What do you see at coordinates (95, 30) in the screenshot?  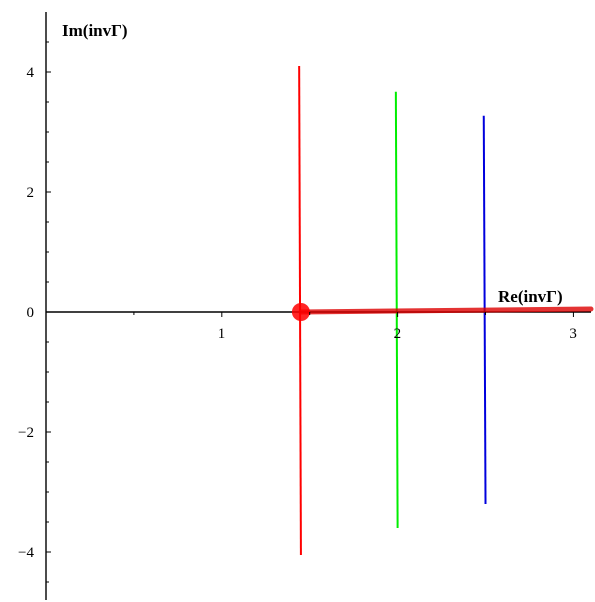 I see `y-axis-title: Im(invΓ)` at bounding box center [95, 30].